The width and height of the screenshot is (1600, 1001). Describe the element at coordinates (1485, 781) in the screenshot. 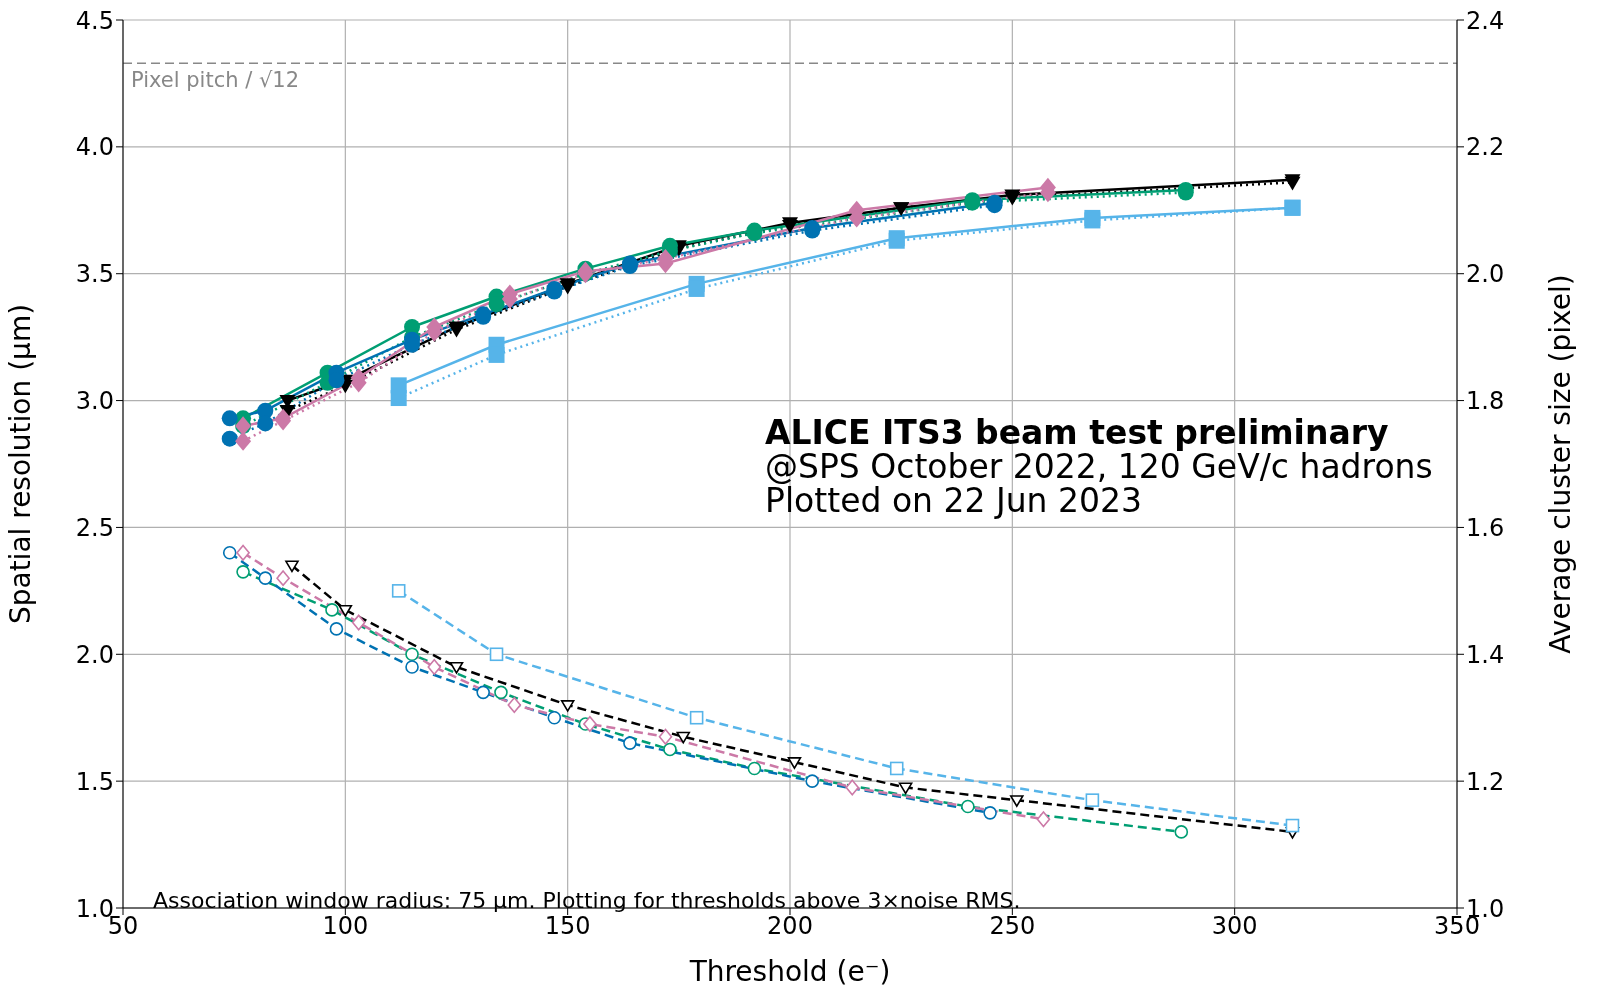

I see `y2-tick-label: 1.2` at that location.